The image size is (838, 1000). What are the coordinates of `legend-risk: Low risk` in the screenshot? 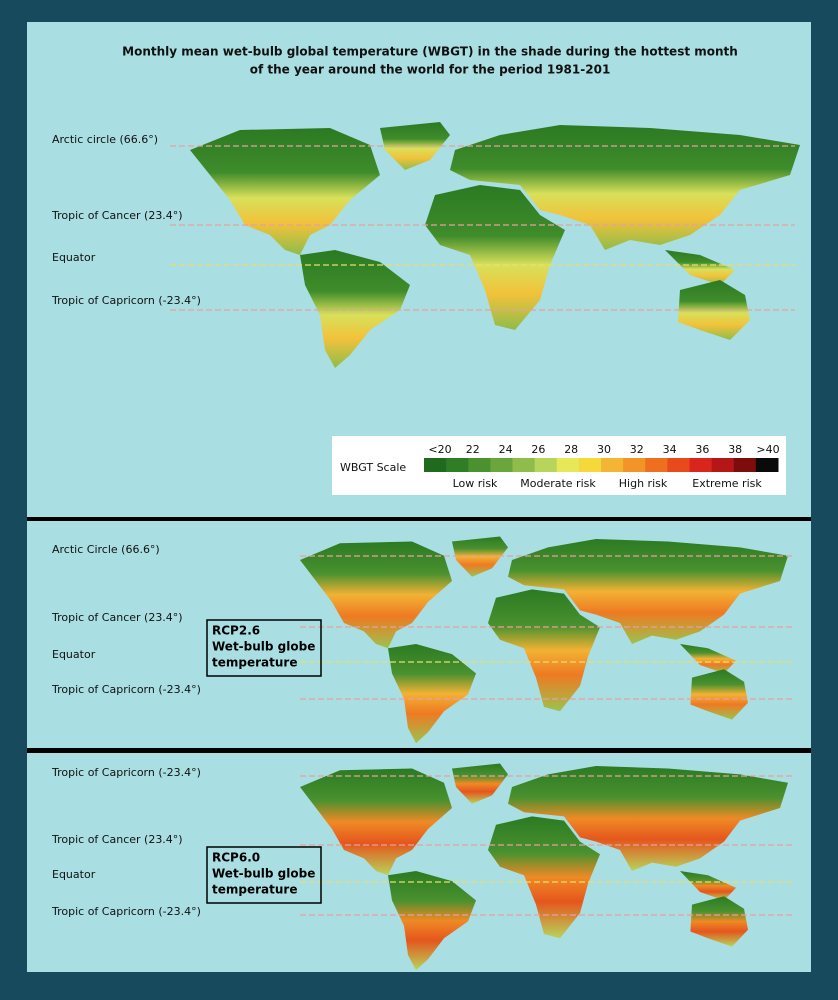 It's located at (475, 483).